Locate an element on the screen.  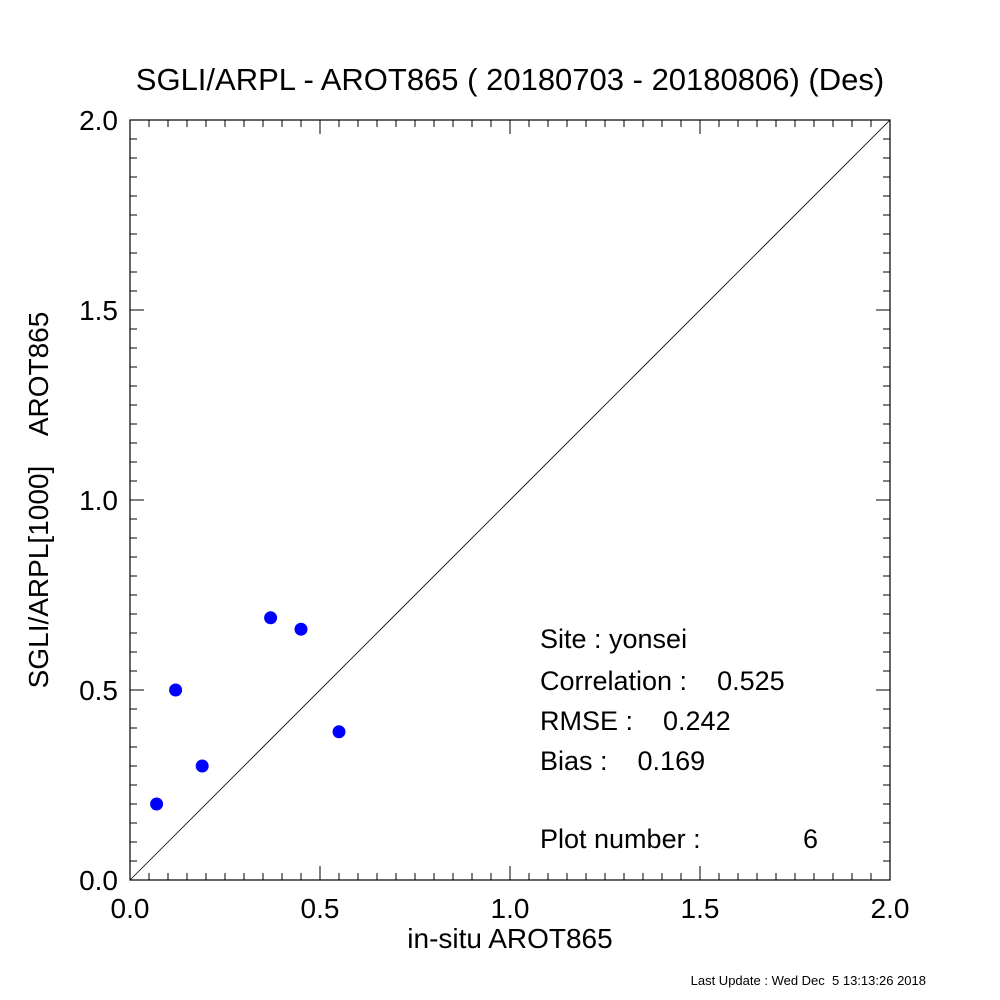
stats-site: Site : yonsei is located at coordinates (613, 639).